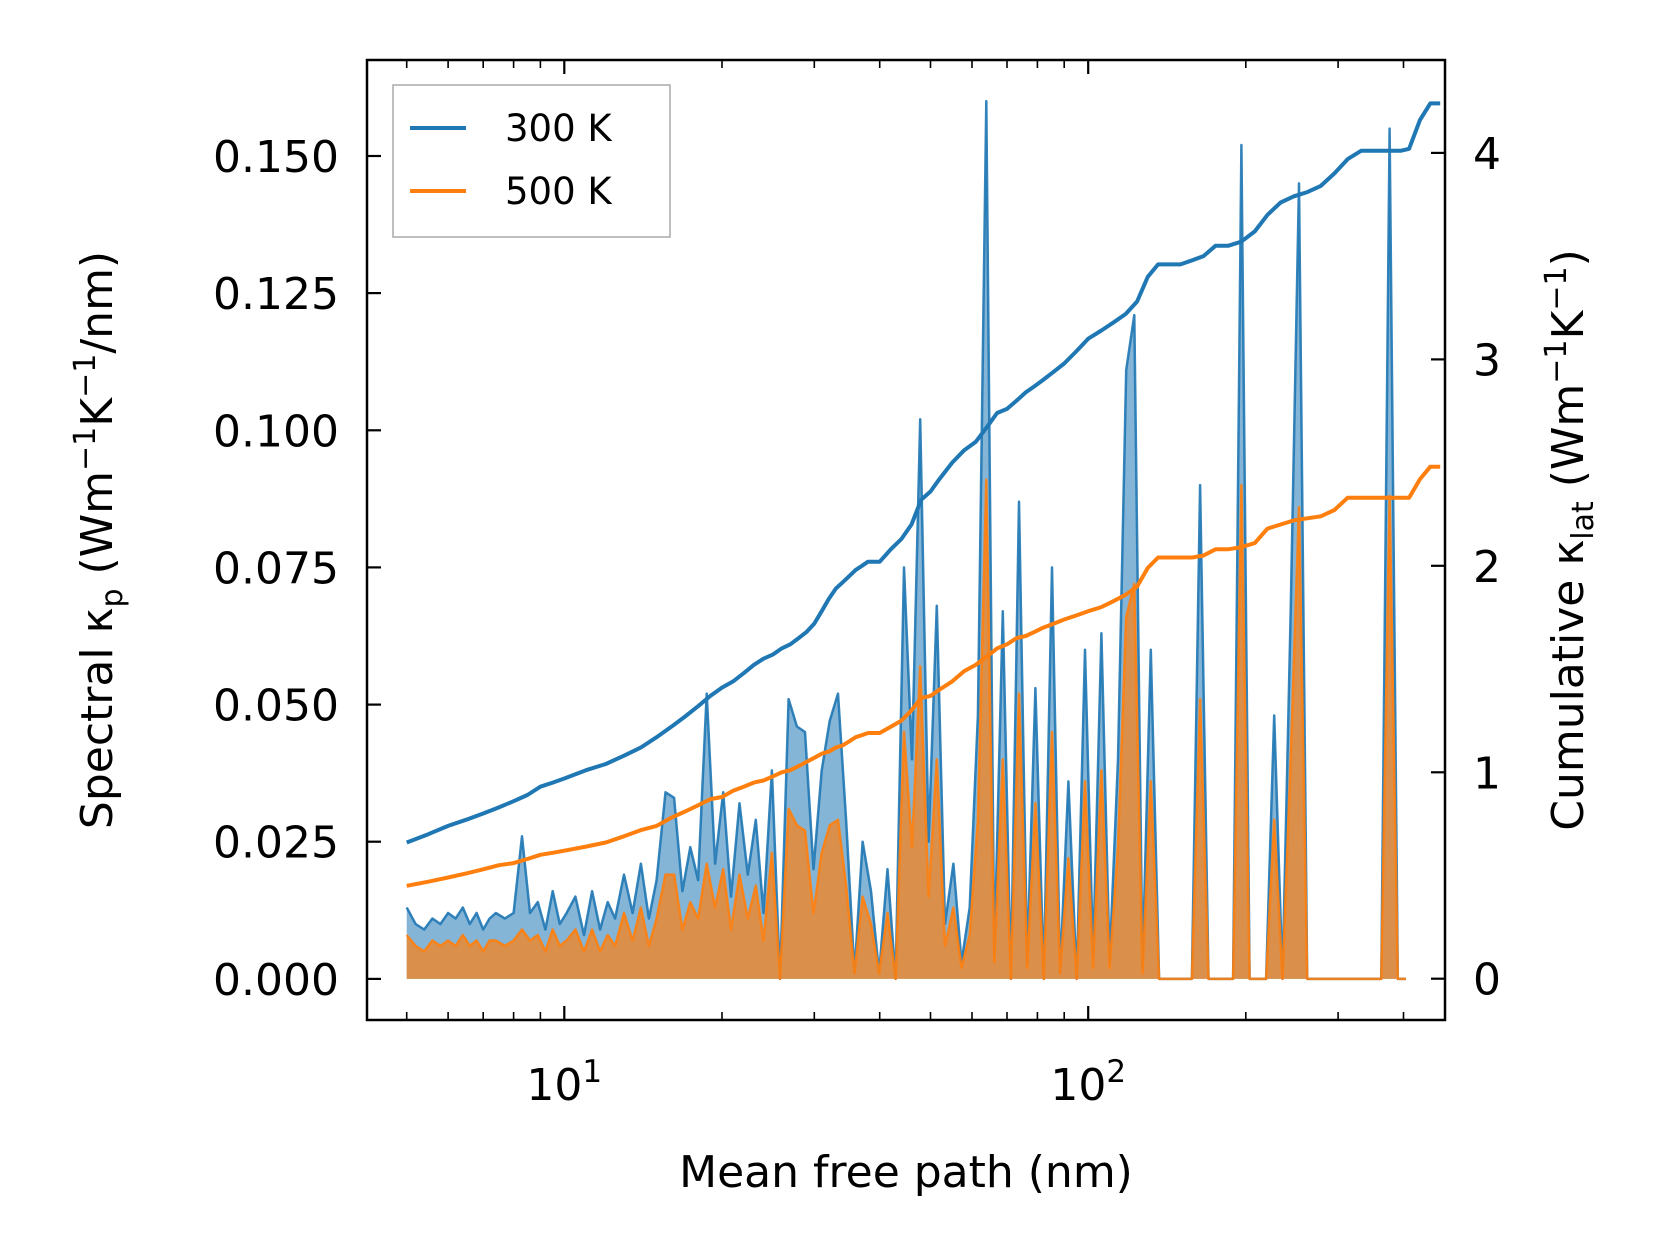 Image resolution: width=1660 pixels, height=1254 pixels. Describe the element at coordinates (276, 568) in the screenshot. I see `y-left-tick-label: 0.075` at that location.